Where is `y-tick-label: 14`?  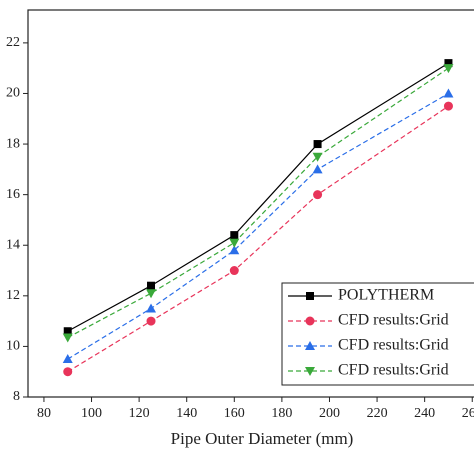 y-tick-label: 14 is located at coordinates (13, 244).